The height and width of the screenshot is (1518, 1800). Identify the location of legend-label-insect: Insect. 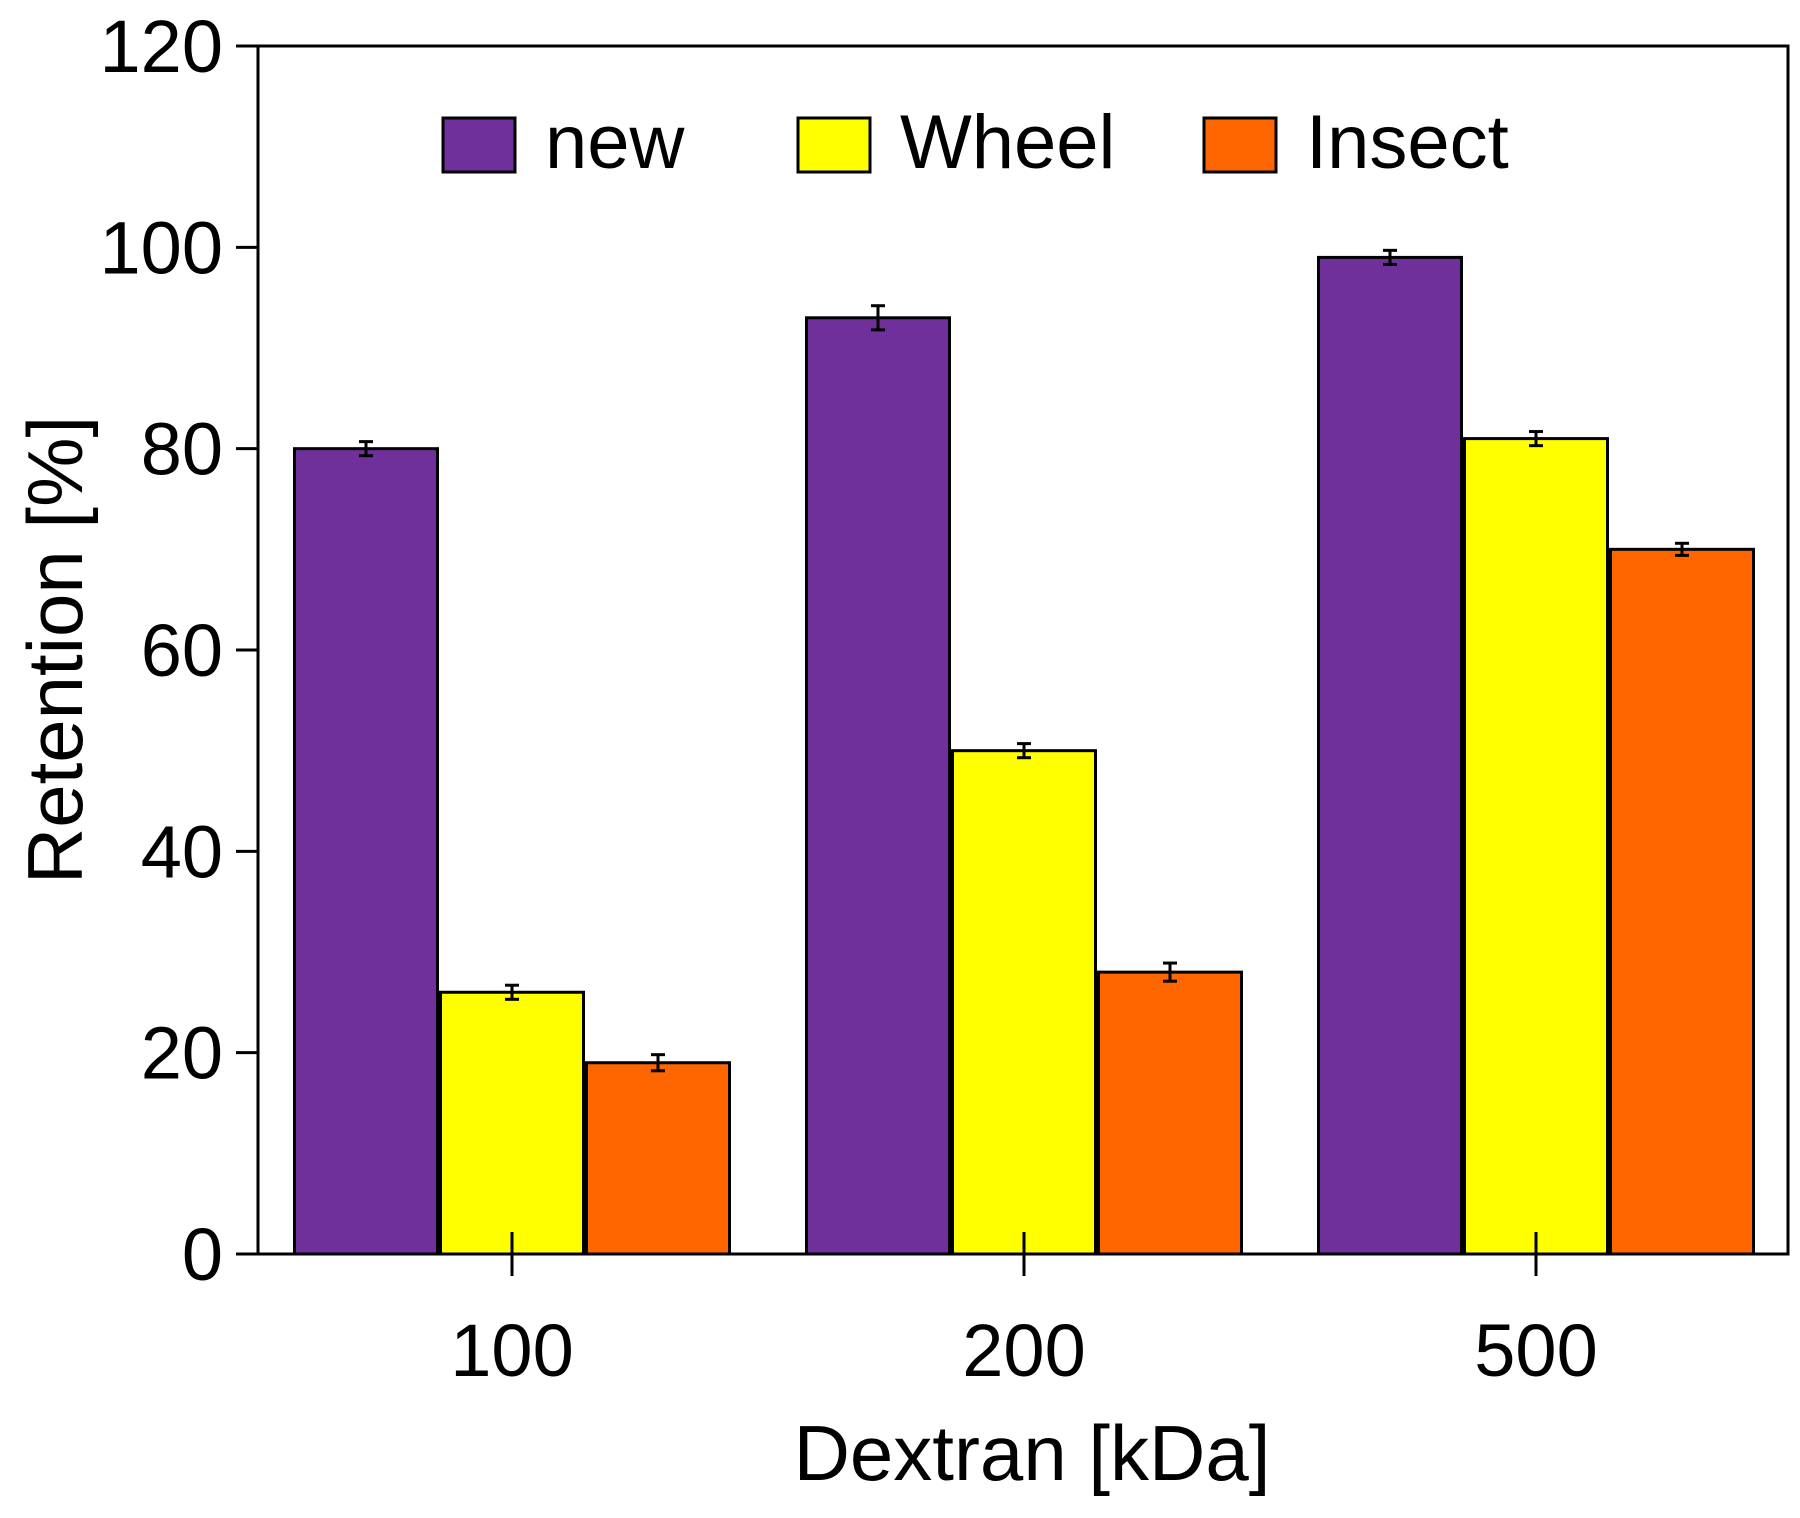
(1407, 142).